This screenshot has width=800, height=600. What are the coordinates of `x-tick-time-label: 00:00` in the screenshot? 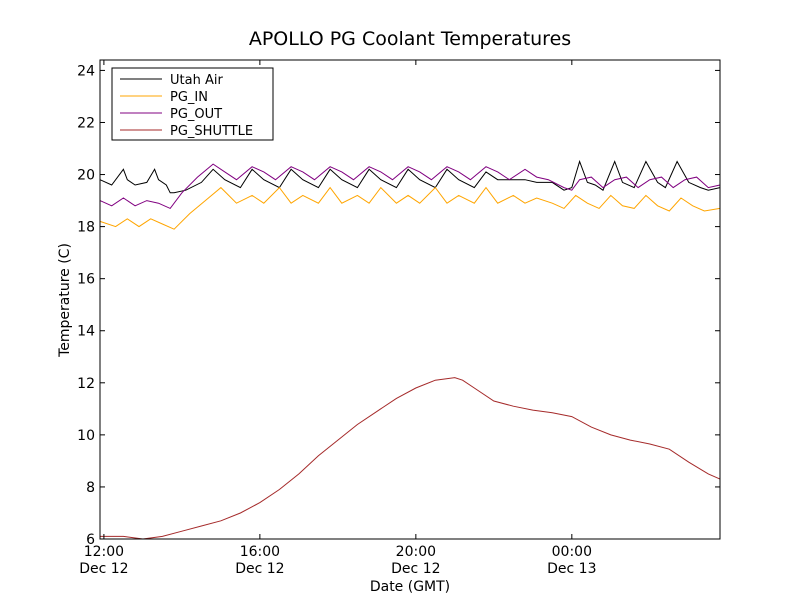 It's located at (572, 552).